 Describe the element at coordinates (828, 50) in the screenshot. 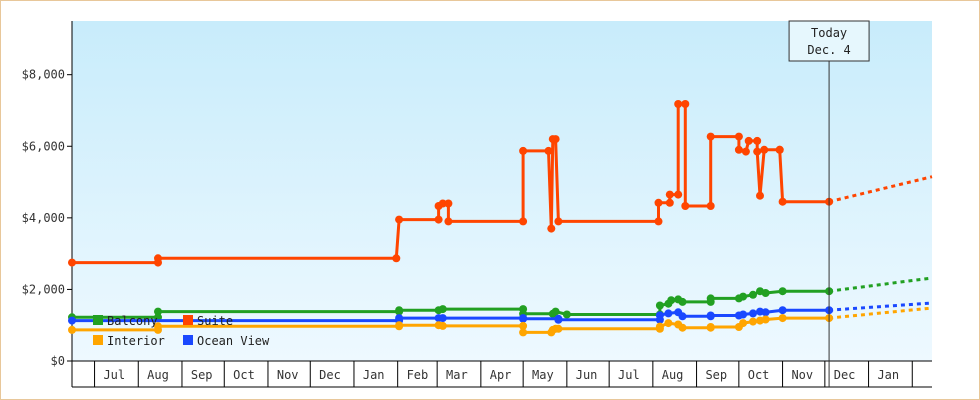

I see `today-date-label: Dec. 4` at that location.